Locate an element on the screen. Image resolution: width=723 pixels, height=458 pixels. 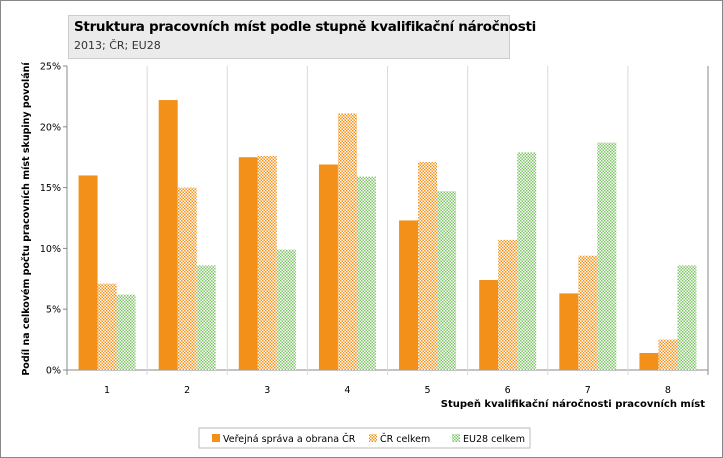
y-tick-label: 25% is located at coordinates (50, 67).